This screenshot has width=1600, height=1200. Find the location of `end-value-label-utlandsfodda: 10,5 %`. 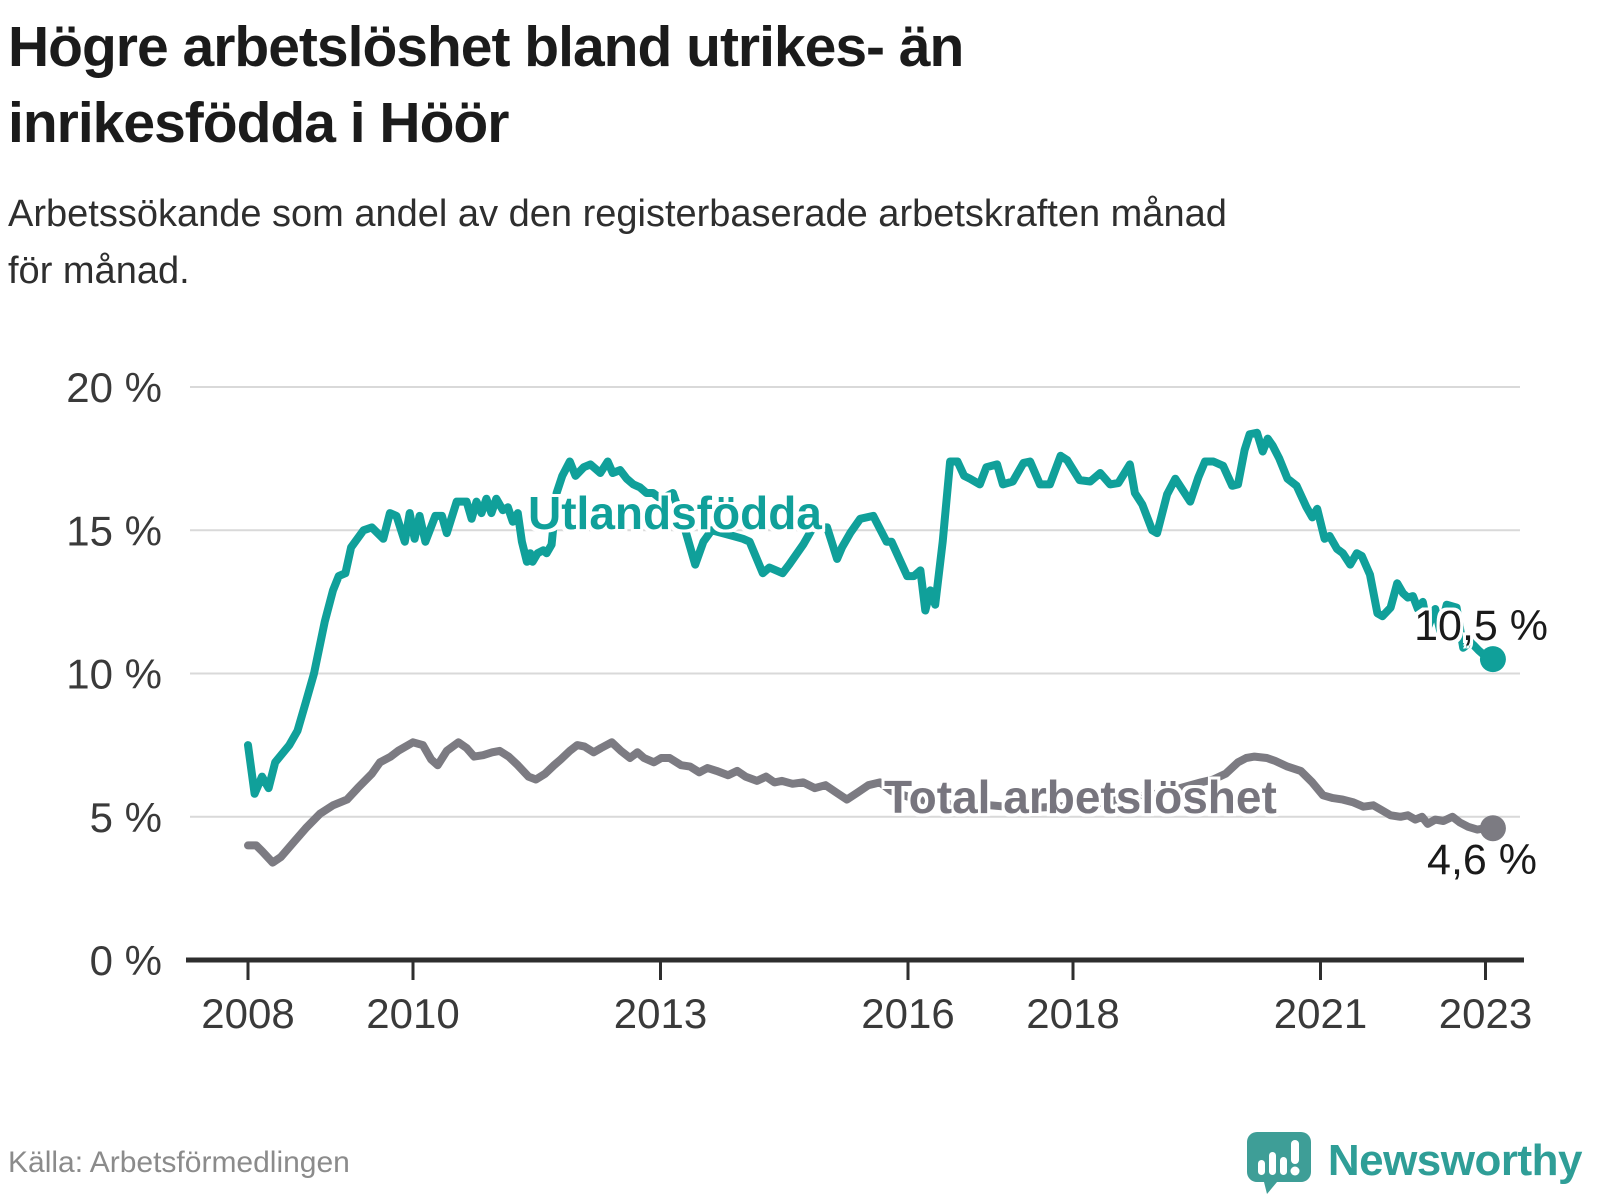

end-value-label-utlandsfodda: 10,5 % is located at coordinates (1481, 626).